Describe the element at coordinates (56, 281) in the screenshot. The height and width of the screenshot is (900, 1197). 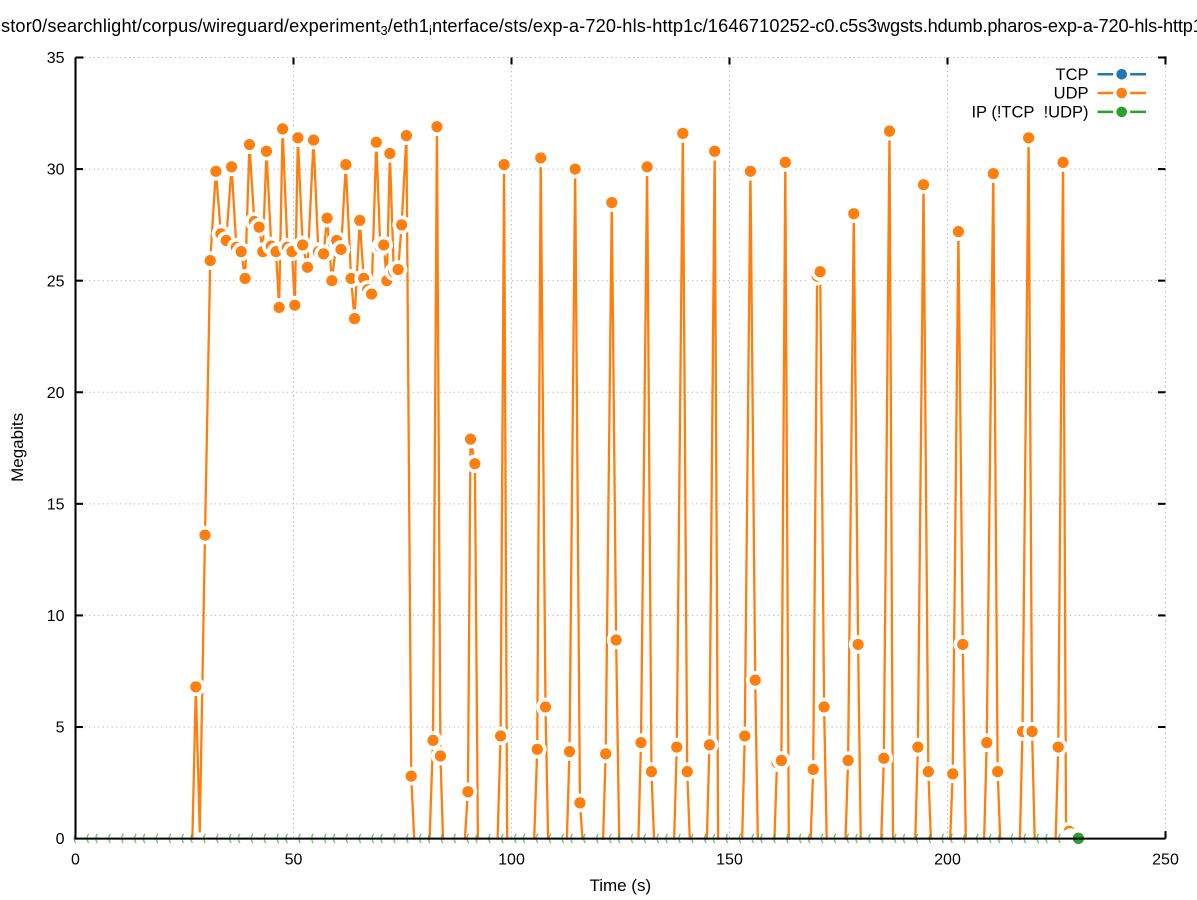
I see `svg-text: 25` at that location.